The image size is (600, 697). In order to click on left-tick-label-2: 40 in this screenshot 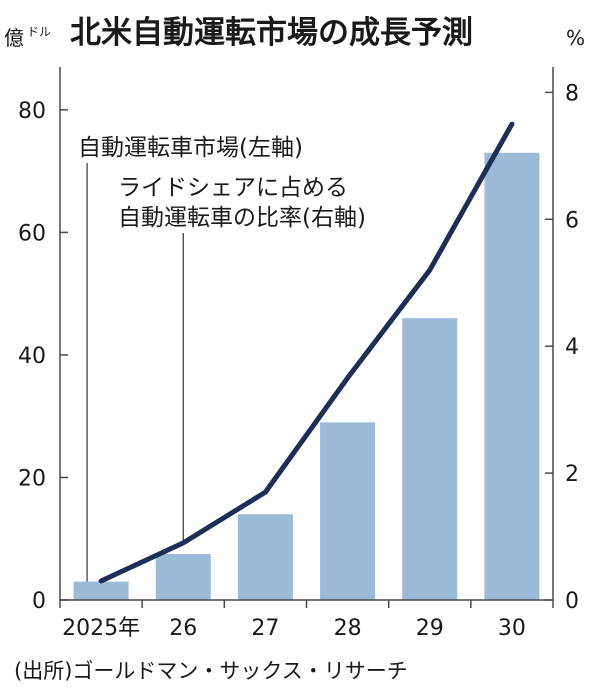, I will do `click(32, 356)`.